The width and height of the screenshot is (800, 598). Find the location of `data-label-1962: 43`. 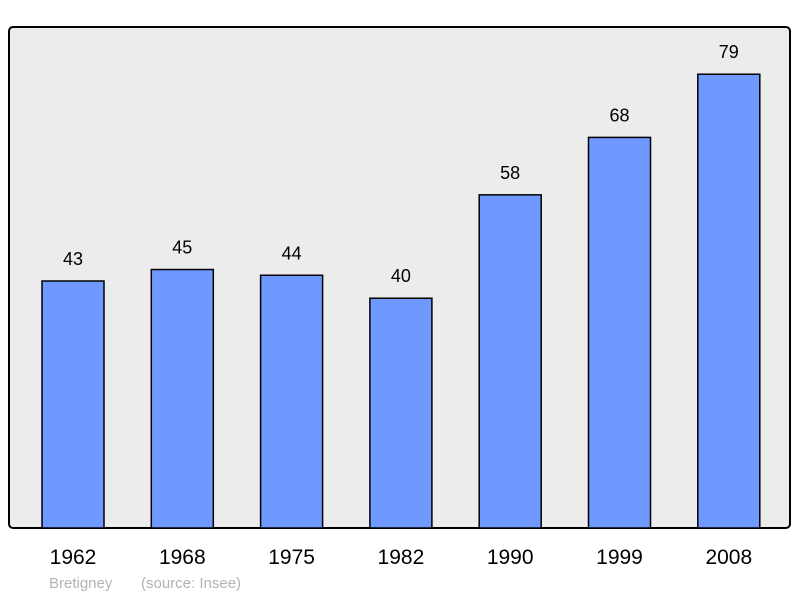

data-label-1962: 43 is located at coordinates (73, 259).